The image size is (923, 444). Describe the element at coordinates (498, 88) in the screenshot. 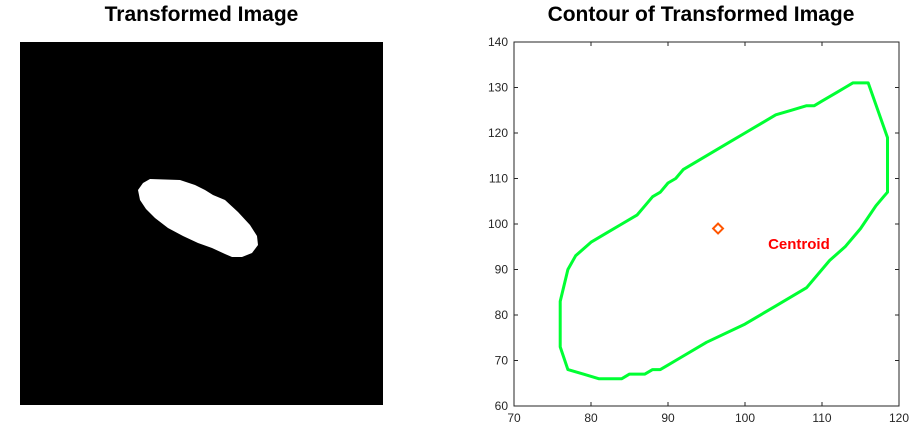

I see `y-tick-label: 130` at that location.